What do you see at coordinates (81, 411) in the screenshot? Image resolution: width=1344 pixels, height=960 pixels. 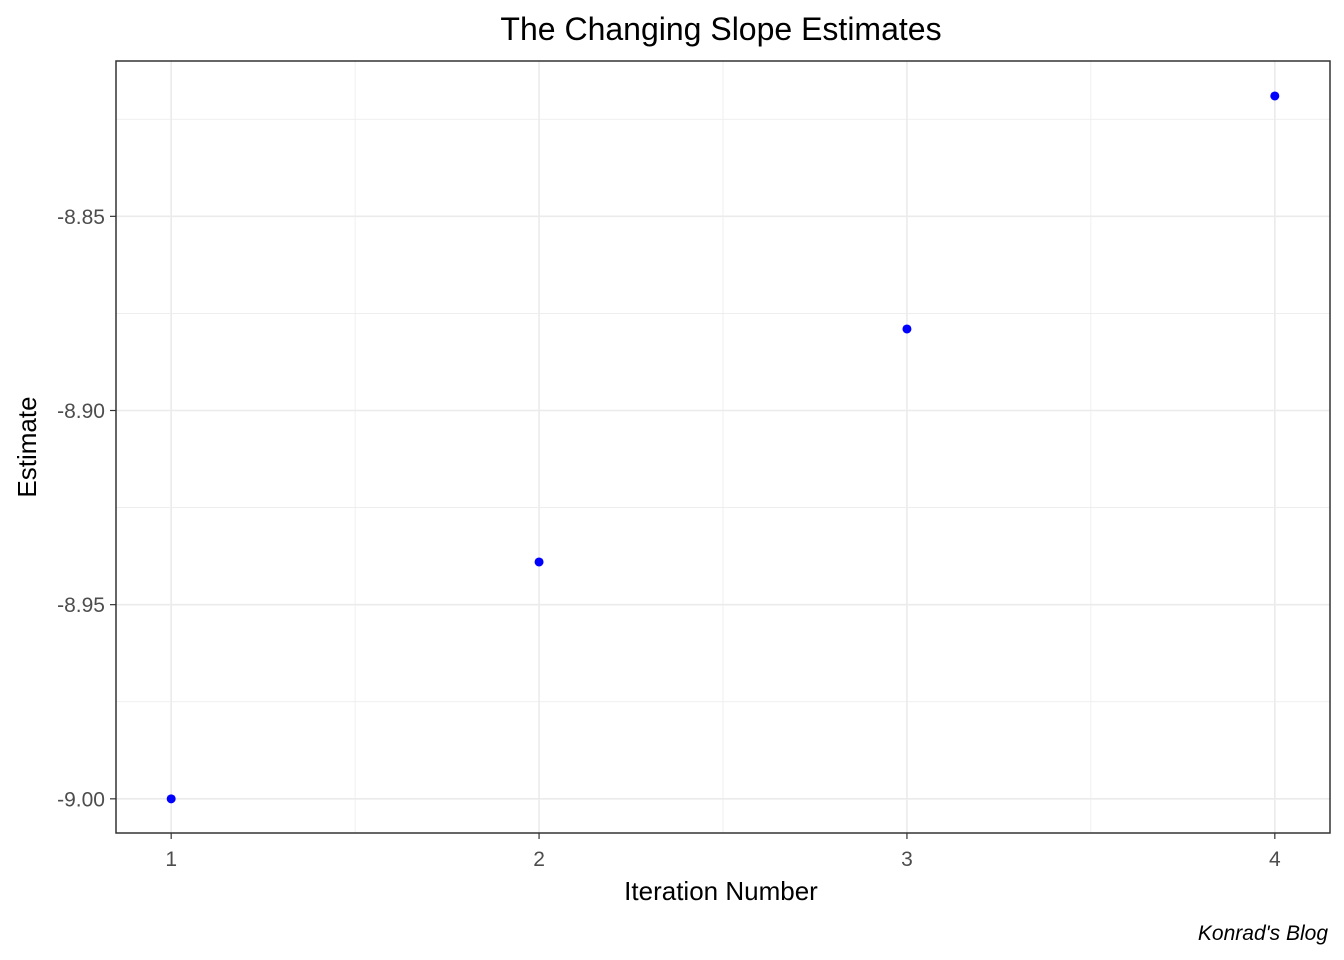 I see `y-tick-label: -8.90` at bounding box center [81, 411].